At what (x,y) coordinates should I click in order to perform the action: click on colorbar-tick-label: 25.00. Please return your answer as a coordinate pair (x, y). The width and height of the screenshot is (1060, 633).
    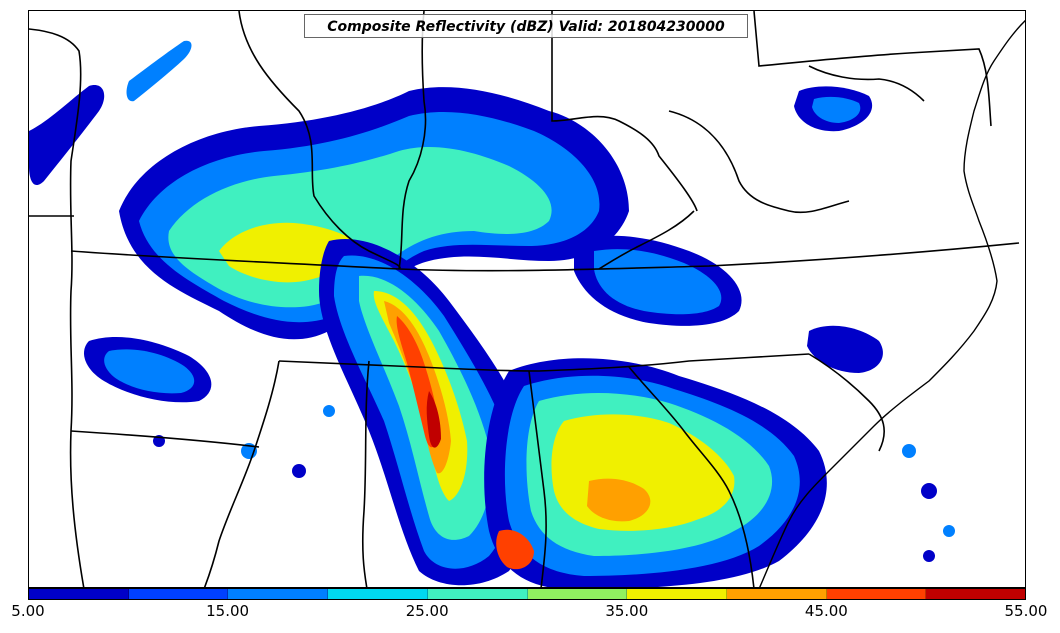
    Looking at the image, I should click on (427, 611).